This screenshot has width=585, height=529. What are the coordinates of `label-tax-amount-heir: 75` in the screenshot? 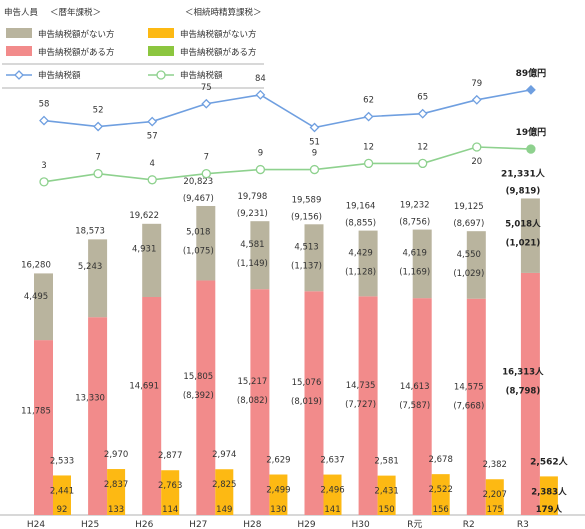 It's located at (206, 88).